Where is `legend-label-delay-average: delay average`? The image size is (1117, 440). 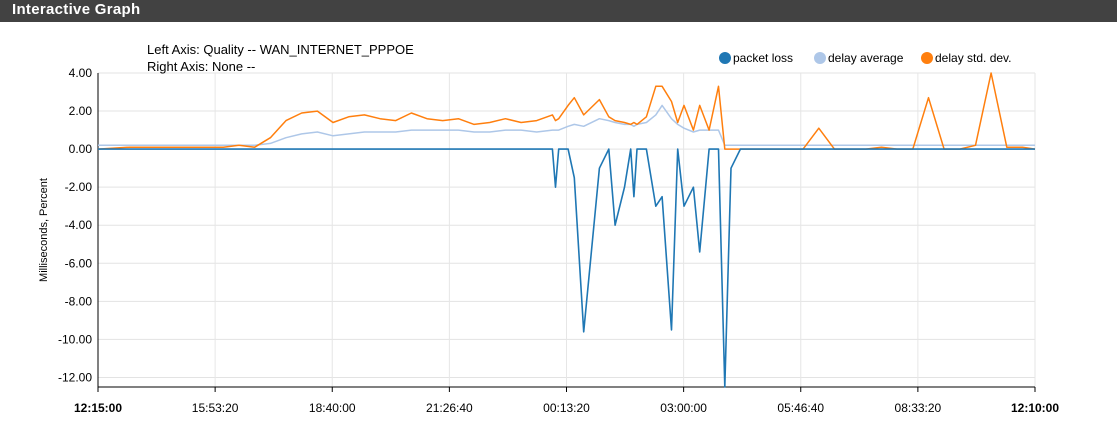
legend-label-delay-average: delay average is located at coordinates (866, 58).